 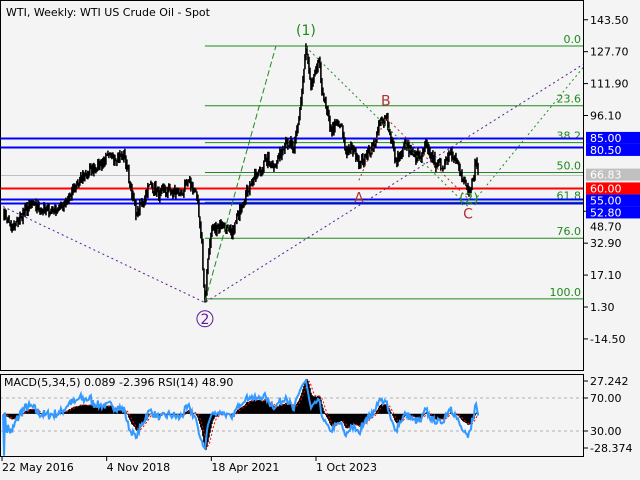 I want to click on price-tick-label: 48.70, so click(x=606, y=226).